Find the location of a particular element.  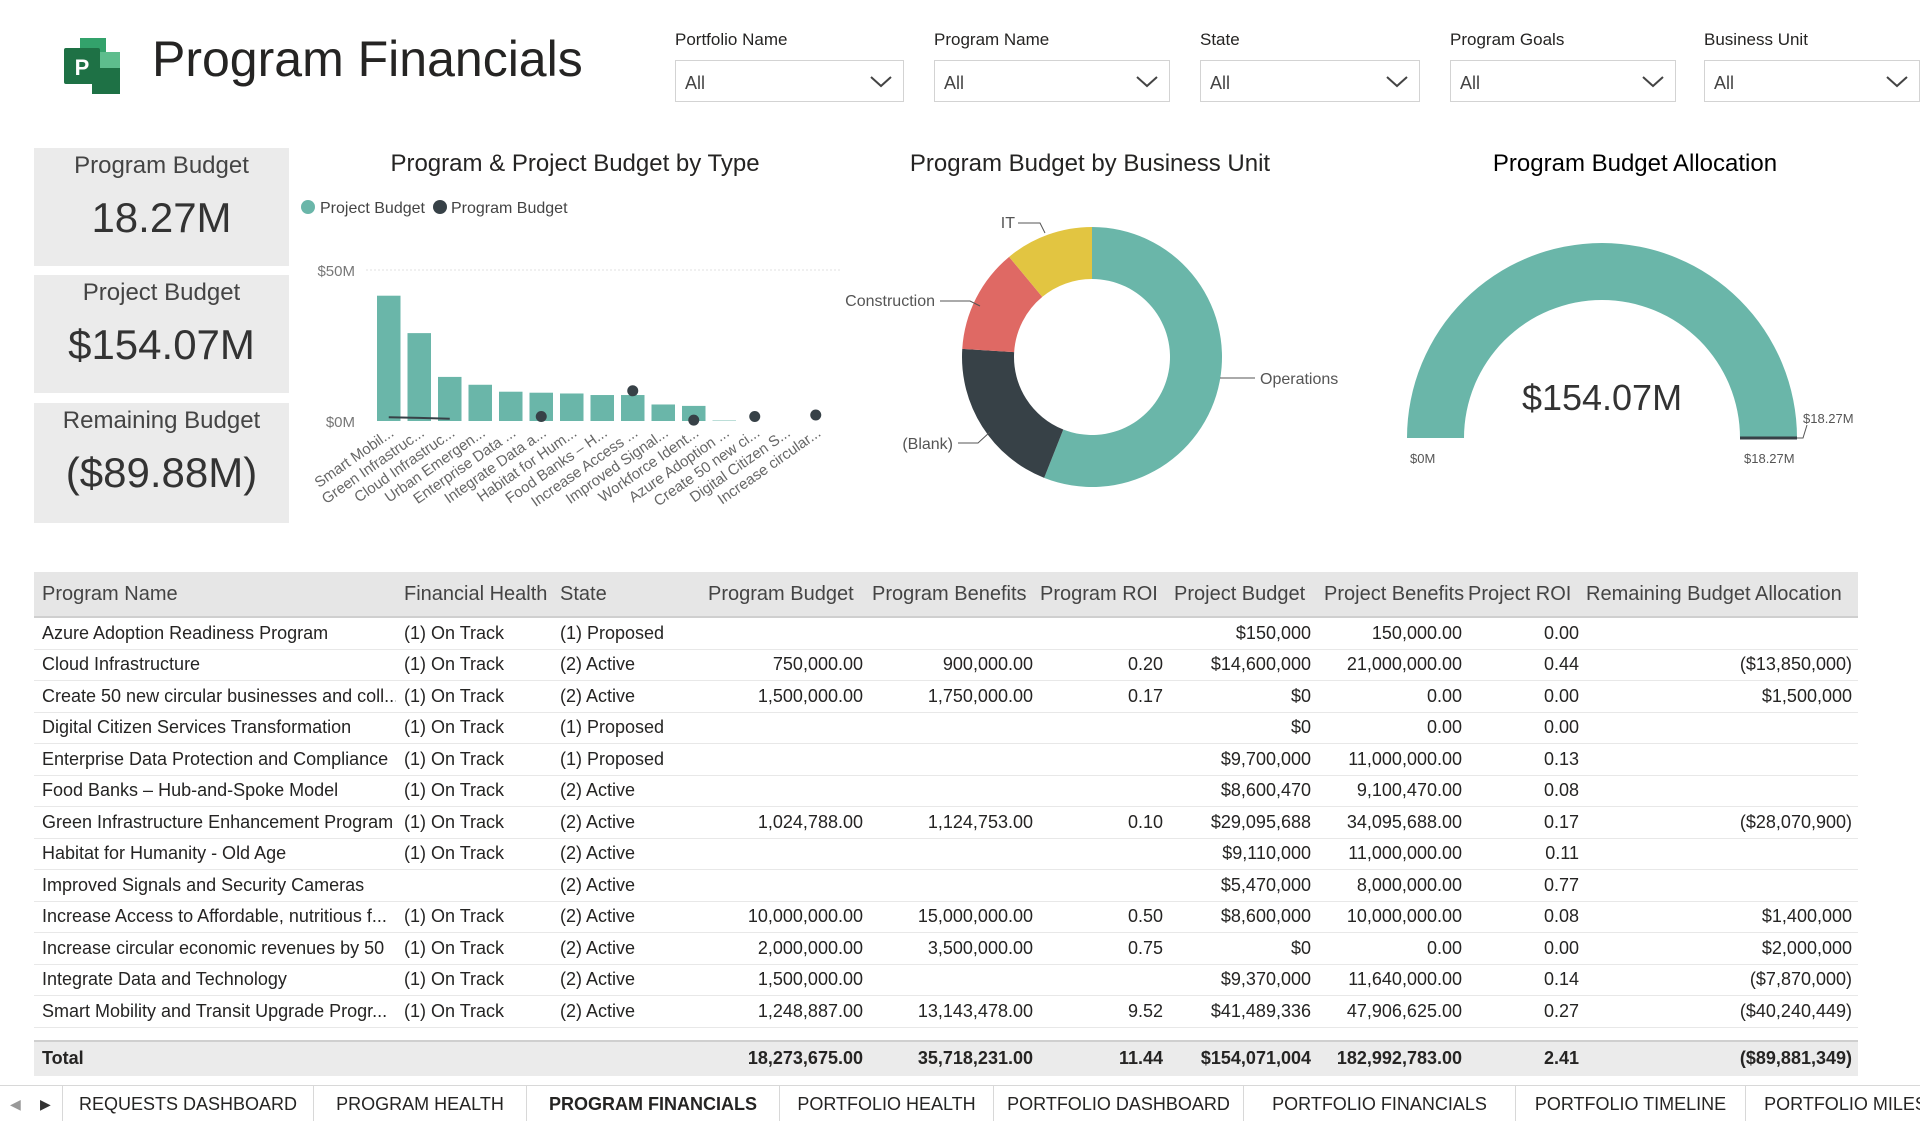

cell-project-benefits: 150,000.00 is located at coordinates (1416, 632).